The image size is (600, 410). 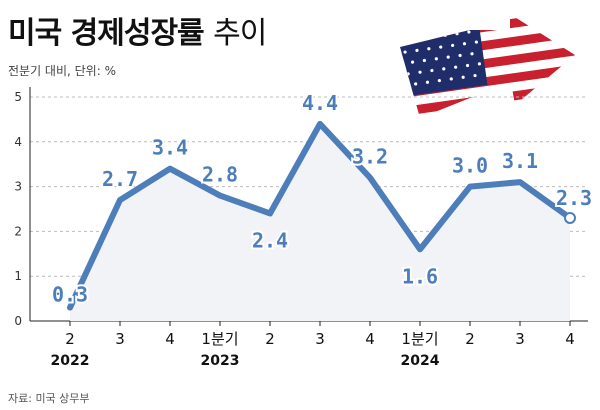 I want to click on x-year-label: 2022, so click(x=70, y=361).